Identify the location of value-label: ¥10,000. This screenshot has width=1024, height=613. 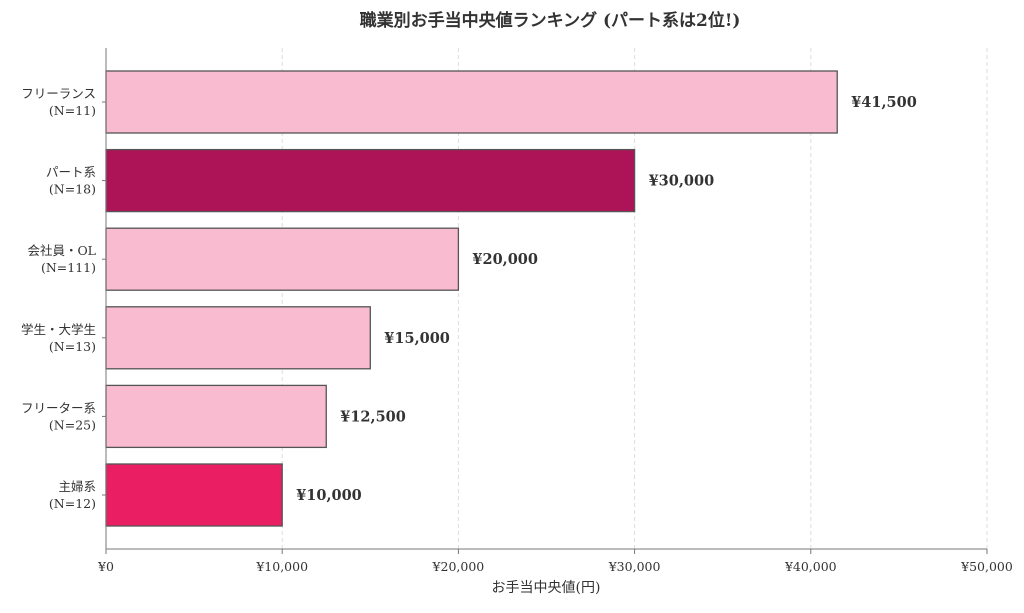
(329, 495).